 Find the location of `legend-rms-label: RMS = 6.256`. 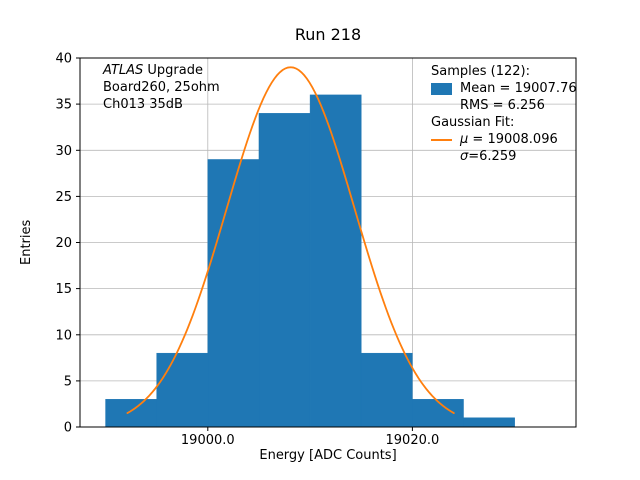

legend-rms-label: RMS = 6.256 is located at coordinates (502, 105).